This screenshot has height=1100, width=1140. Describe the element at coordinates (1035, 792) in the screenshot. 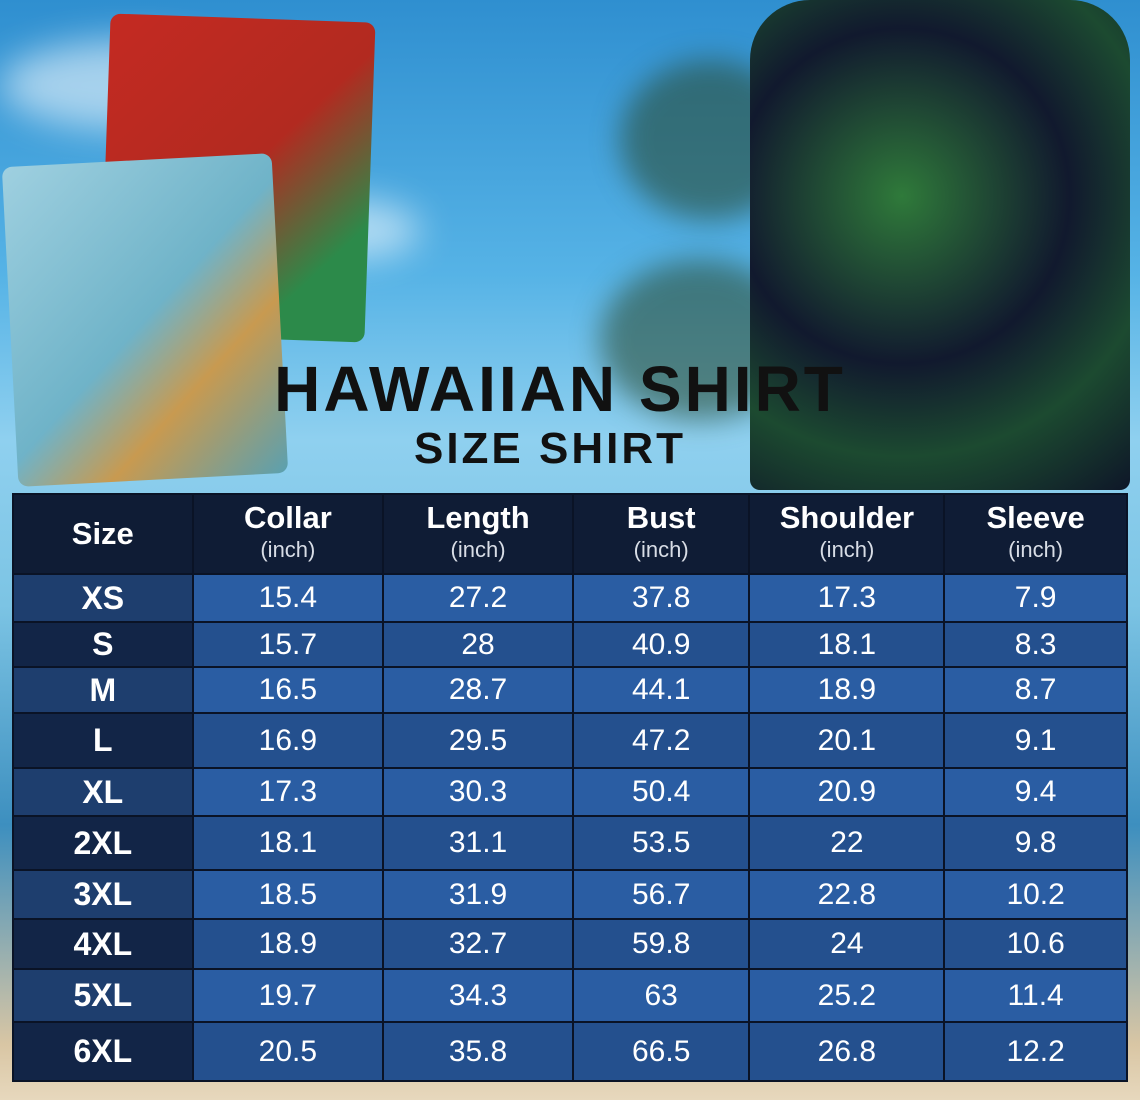

I see `measurement-cell: 9.4` at that location.